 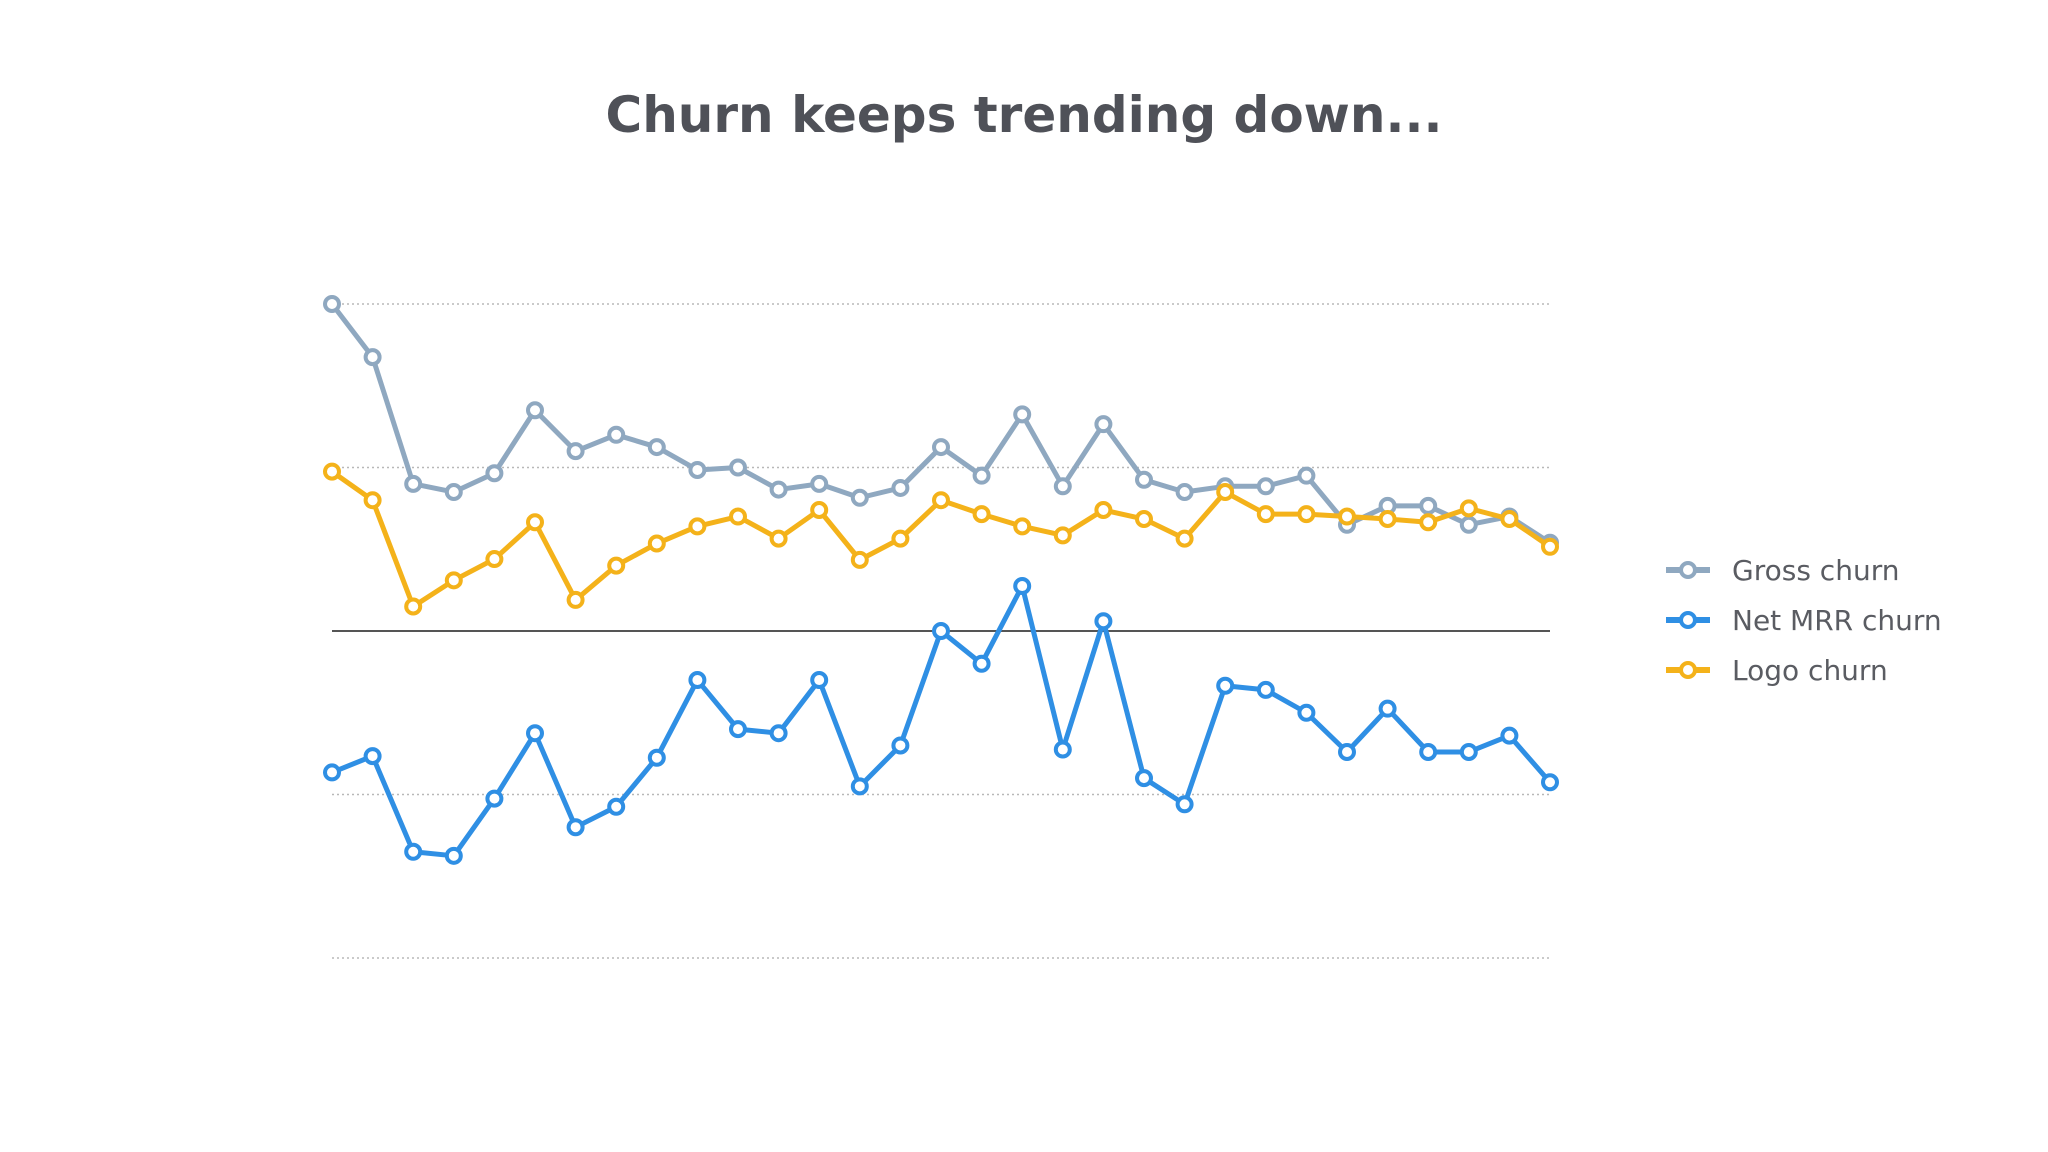 What do you see at coordinates (1815, 570) in the screenshot?
I see `legend-label: Gross churn` at bounding box center [1815, 570].